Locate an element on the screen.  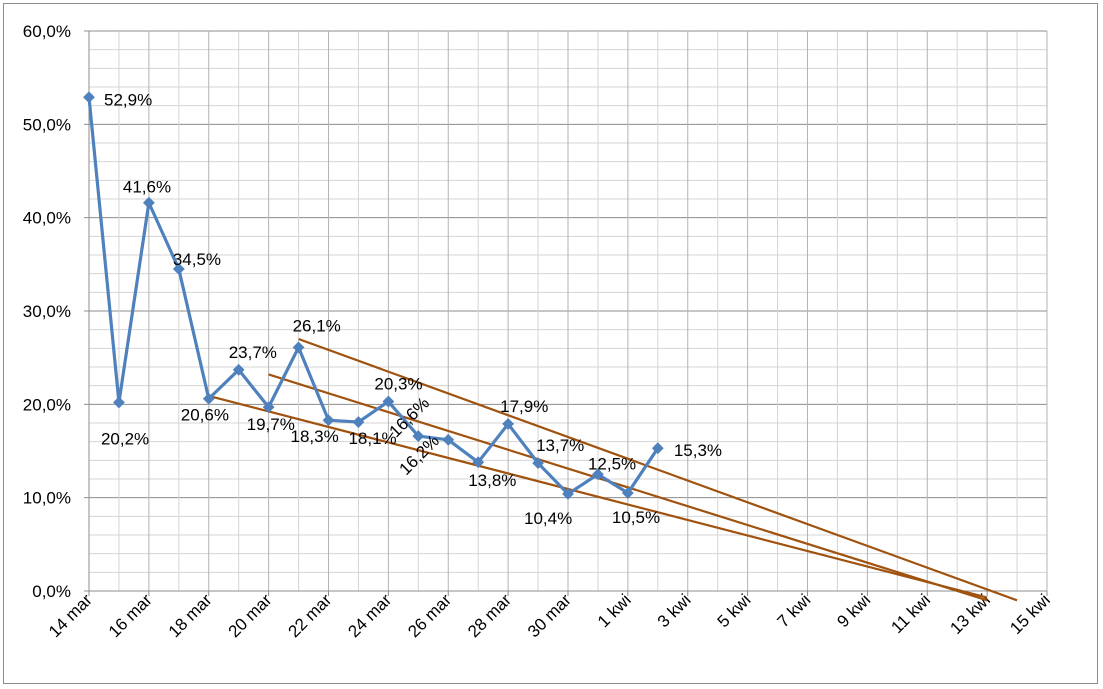
y-tick-label: 0,0% is located at coordinates (51, 591).